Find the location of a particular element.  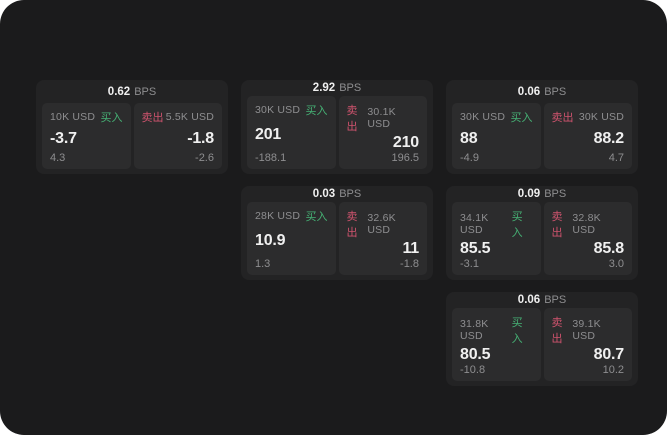

buy-amount: 28K USD is located at coordinates (278, 216).